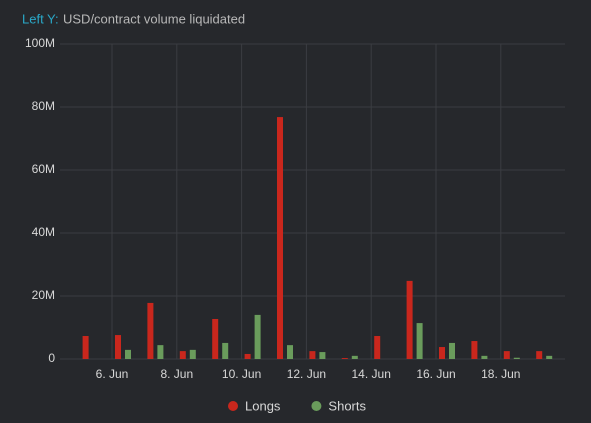  Describe the element at coordinates (40, 43) in the screenshot. I see `y-tick-label: 100M` at that location.